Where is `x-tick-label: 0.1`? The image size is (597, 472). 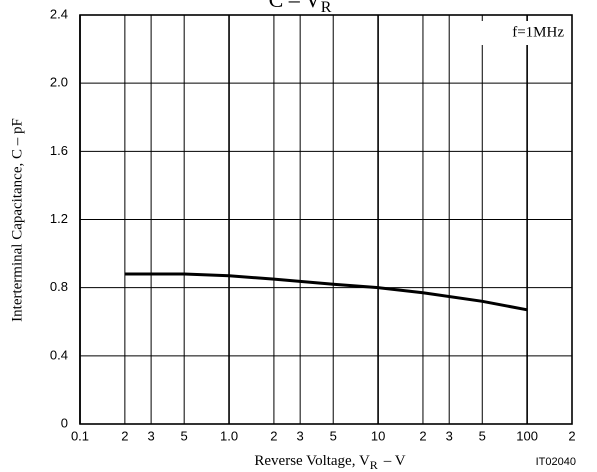
x-tick-label: 0.1 is located at coordinates (80, 435).